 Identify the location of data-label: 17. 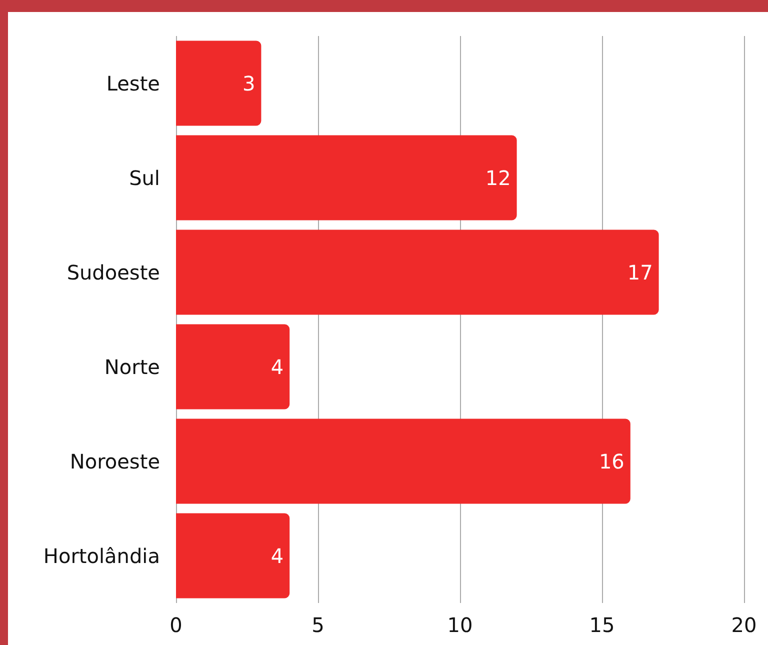
(640, 272).